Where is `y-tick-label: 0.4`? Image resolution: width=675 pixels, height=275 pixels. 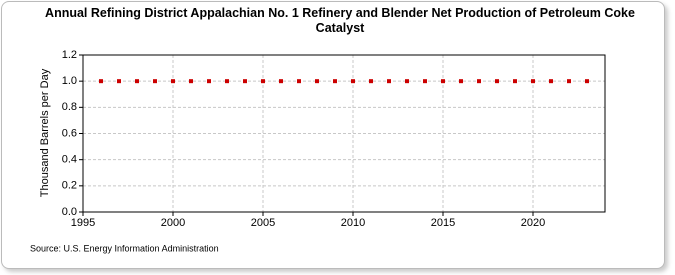
y-tick-label: 0.4 is located at coordinates (69, 160).